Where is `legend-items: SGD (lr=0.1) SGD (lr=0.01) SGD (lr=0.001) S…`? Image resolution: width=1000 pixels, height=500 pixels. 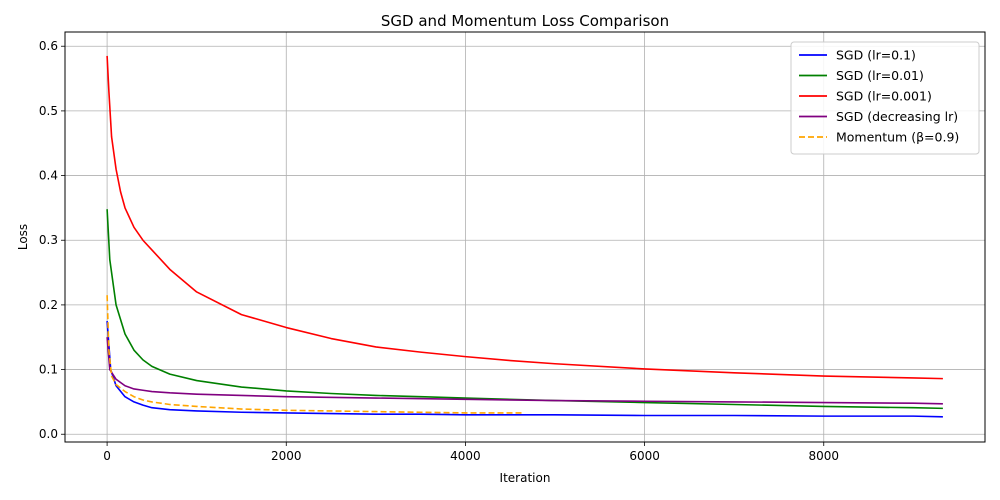
legend-items: SGD (lr=0.1) SGD (lr=0.01) SGD (lr=0.001) S… is located at coordinates (879, 96).